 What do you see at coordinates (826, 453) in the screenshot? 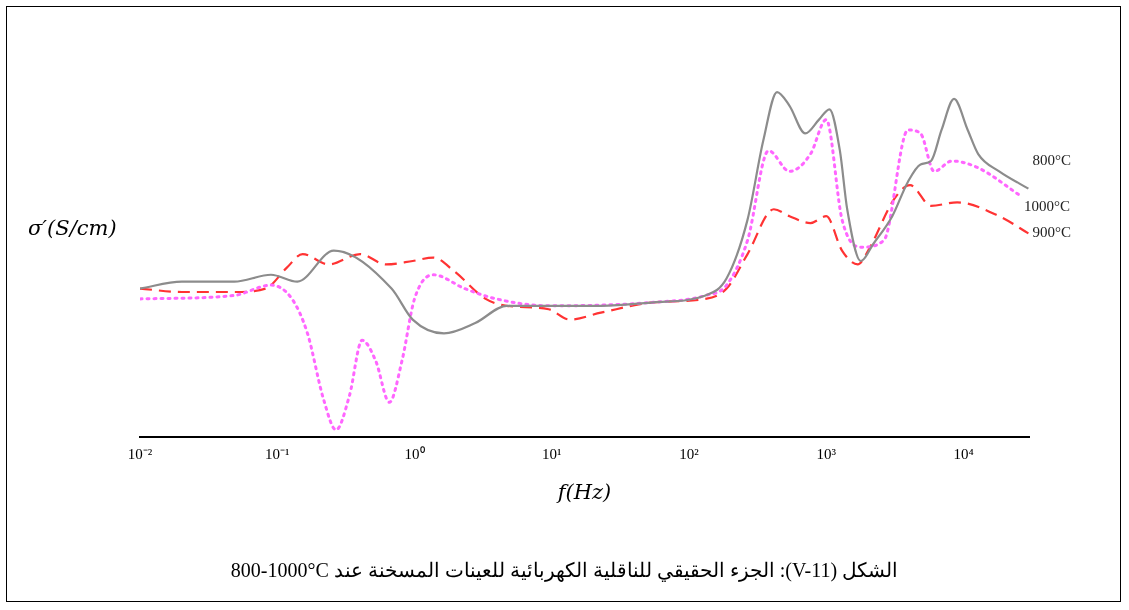
I see `x-tick-label: 10³` at bounding box center [826, 453].